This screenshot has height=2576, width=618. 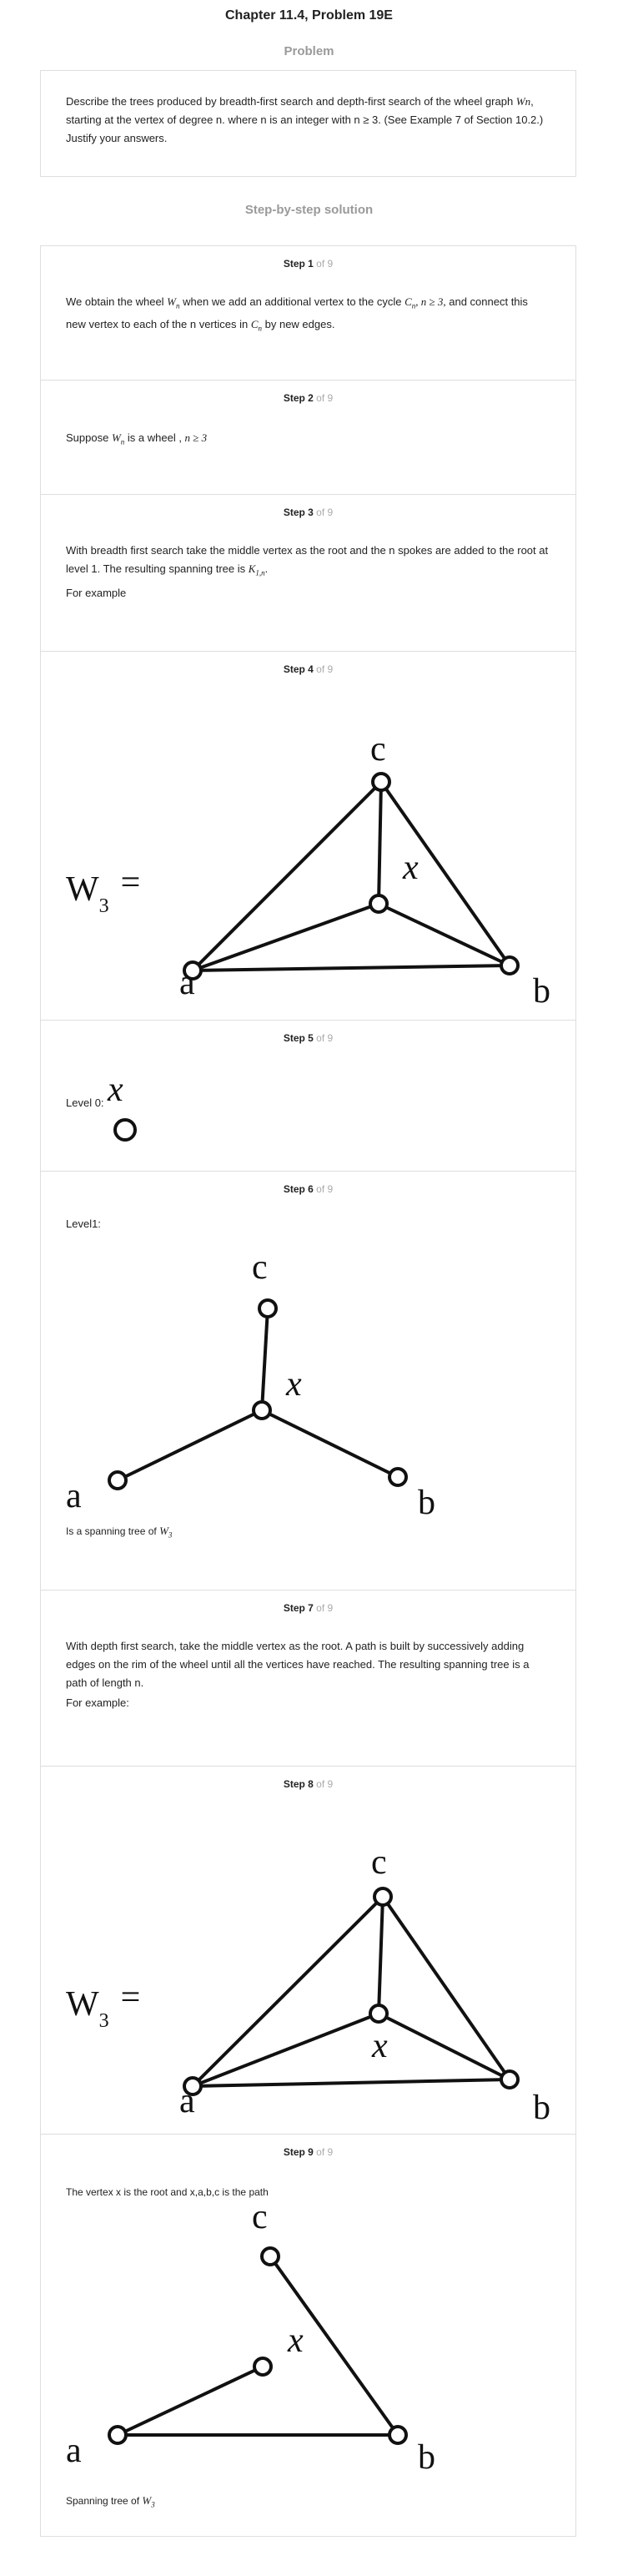 What do you see at coordinates (110, 2501) in the screenshot?
I see `dfs-caption: Spanning tree of W3` at bounding box center [110, 2501].